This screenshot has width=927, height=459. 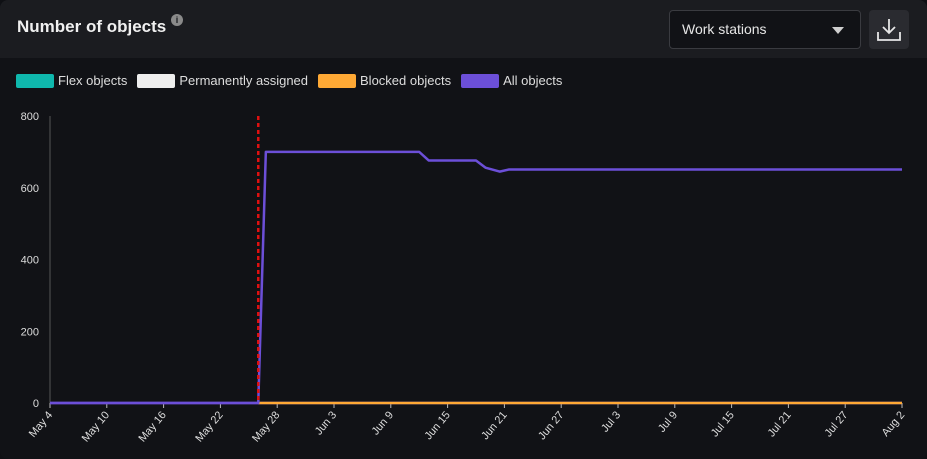 I want to click on y-tick-label: 400, so click(x=30, y=261).